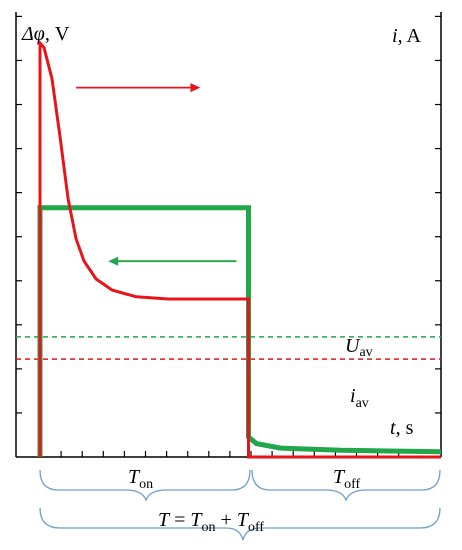 This screenshot has width=462, height=550. I want to click on t-on-label: Ton, so click(140, 479).